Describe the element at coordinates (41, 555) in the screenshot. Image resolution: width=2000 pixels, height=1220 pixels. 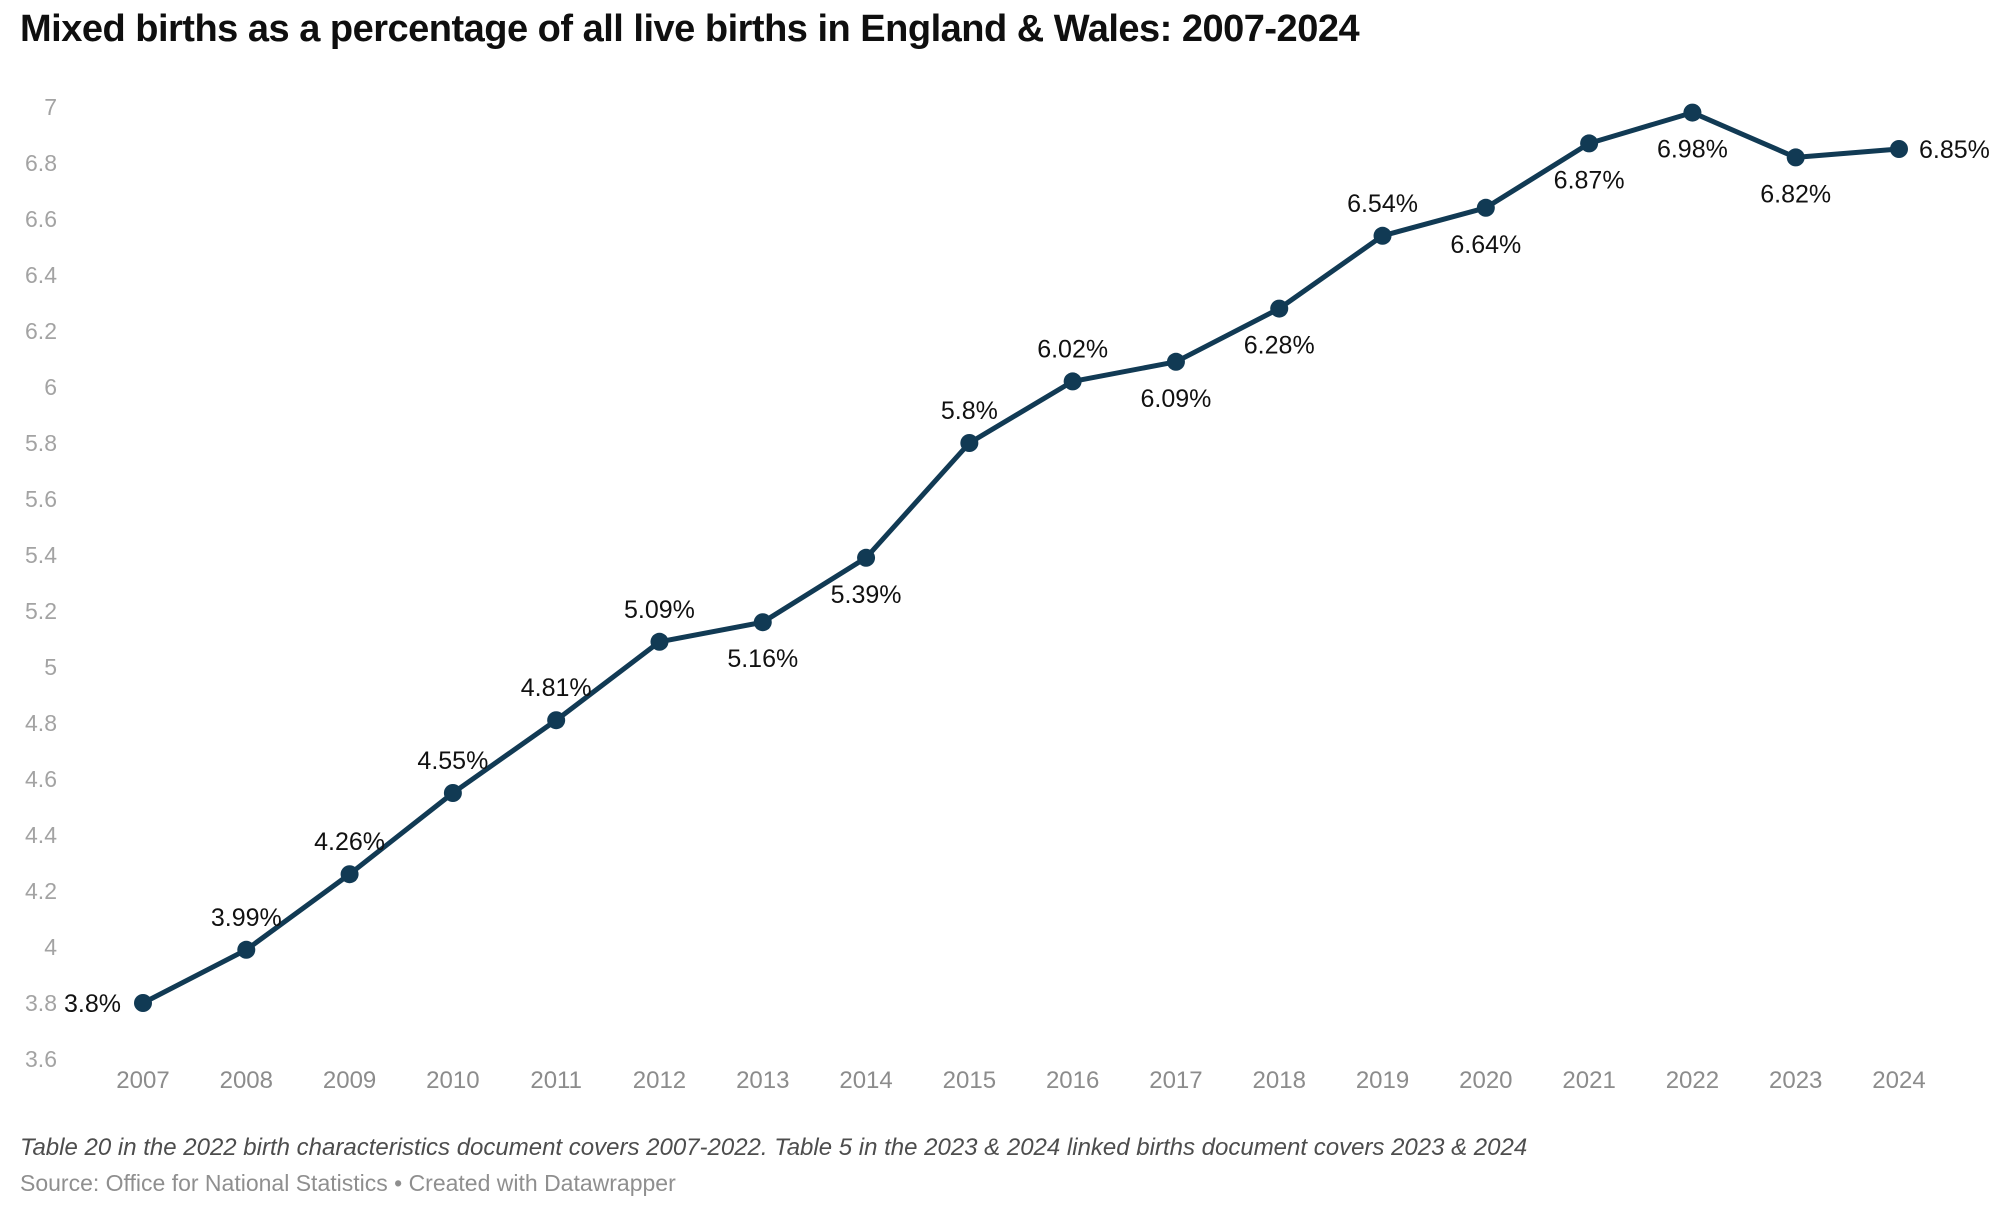
I see `y-axis-tick-label: 5.4` at that location.